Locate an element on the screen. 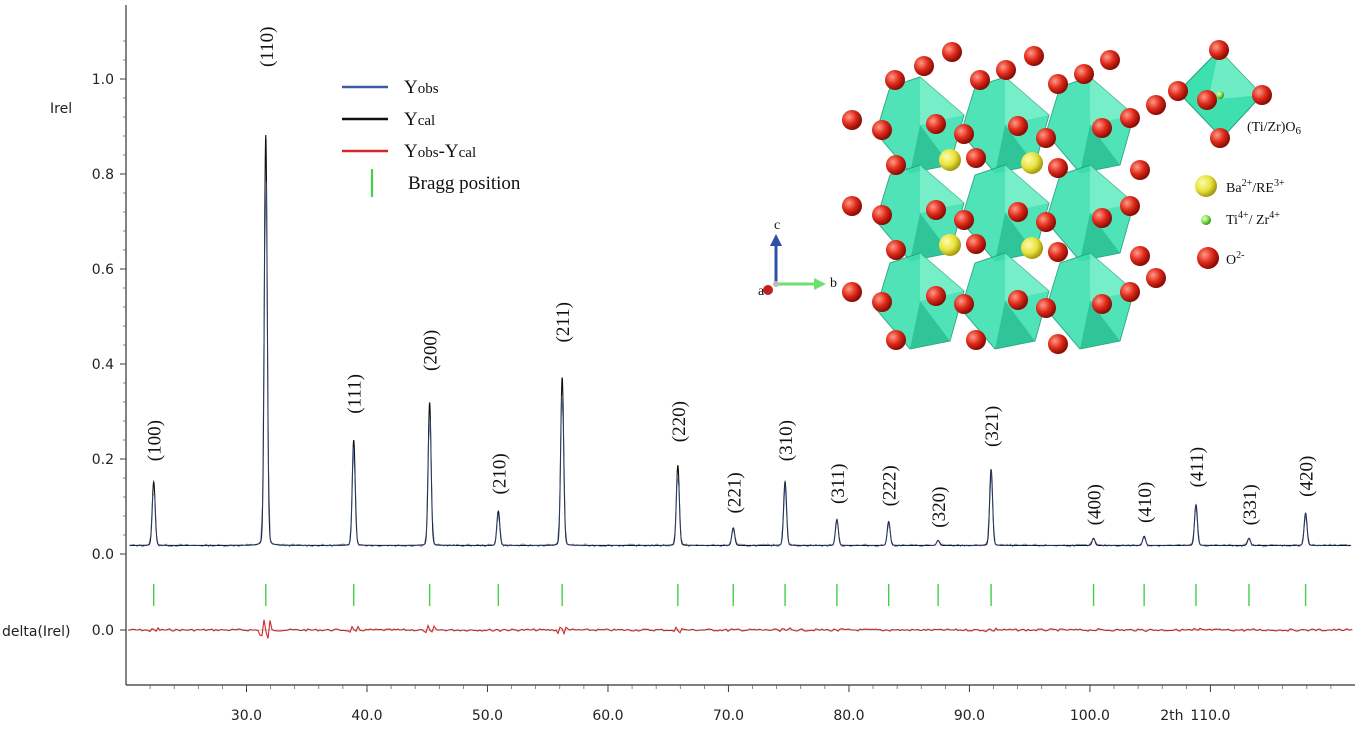  octahedron-label-main: (Ti/Zr)O is located at coordinates (1271, 127).